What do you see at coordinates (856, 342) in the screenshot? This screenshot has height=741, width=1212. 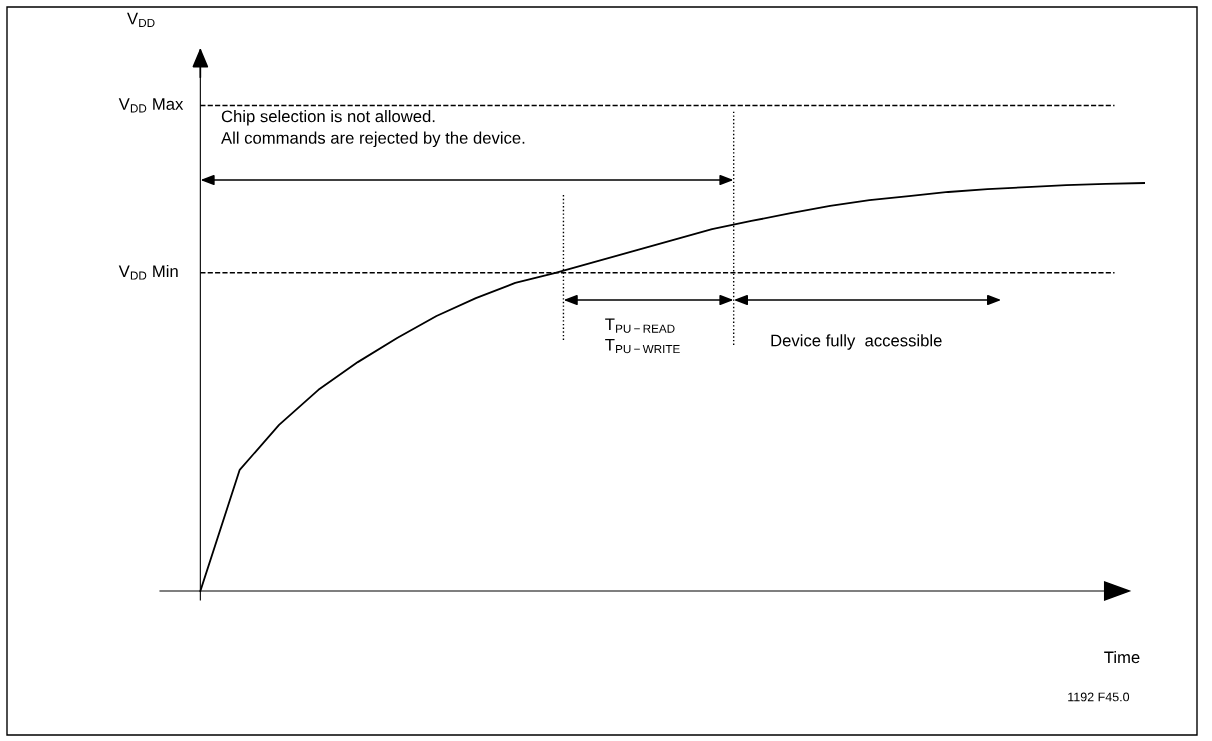 I see `annotation: Device fully accessible` at bounding box center [856, 342].